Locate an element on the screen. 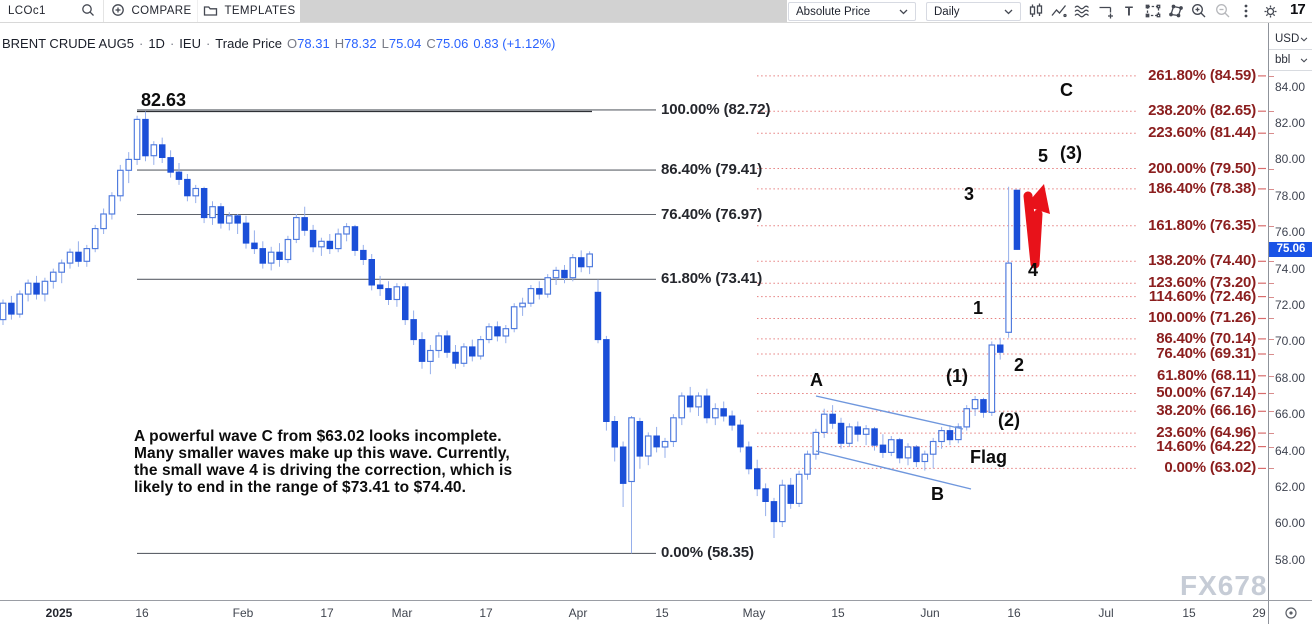  axis-unit-box: USD bbl is located at coordinates (1290, 50).